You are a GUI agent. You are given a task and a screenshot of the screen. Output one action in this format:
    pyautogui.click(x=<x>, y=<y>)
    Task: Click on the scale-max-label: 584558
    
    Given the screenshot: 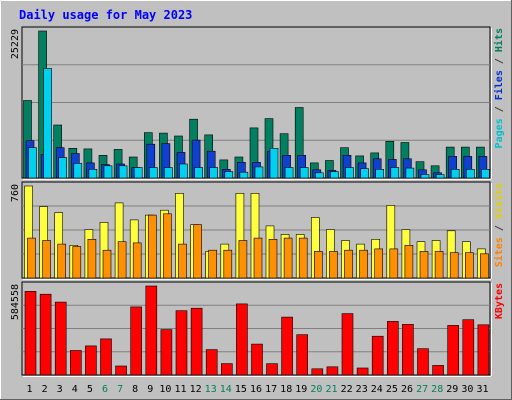 What is the action you would take?
    pyautogui.click(x=15, y=302)
    